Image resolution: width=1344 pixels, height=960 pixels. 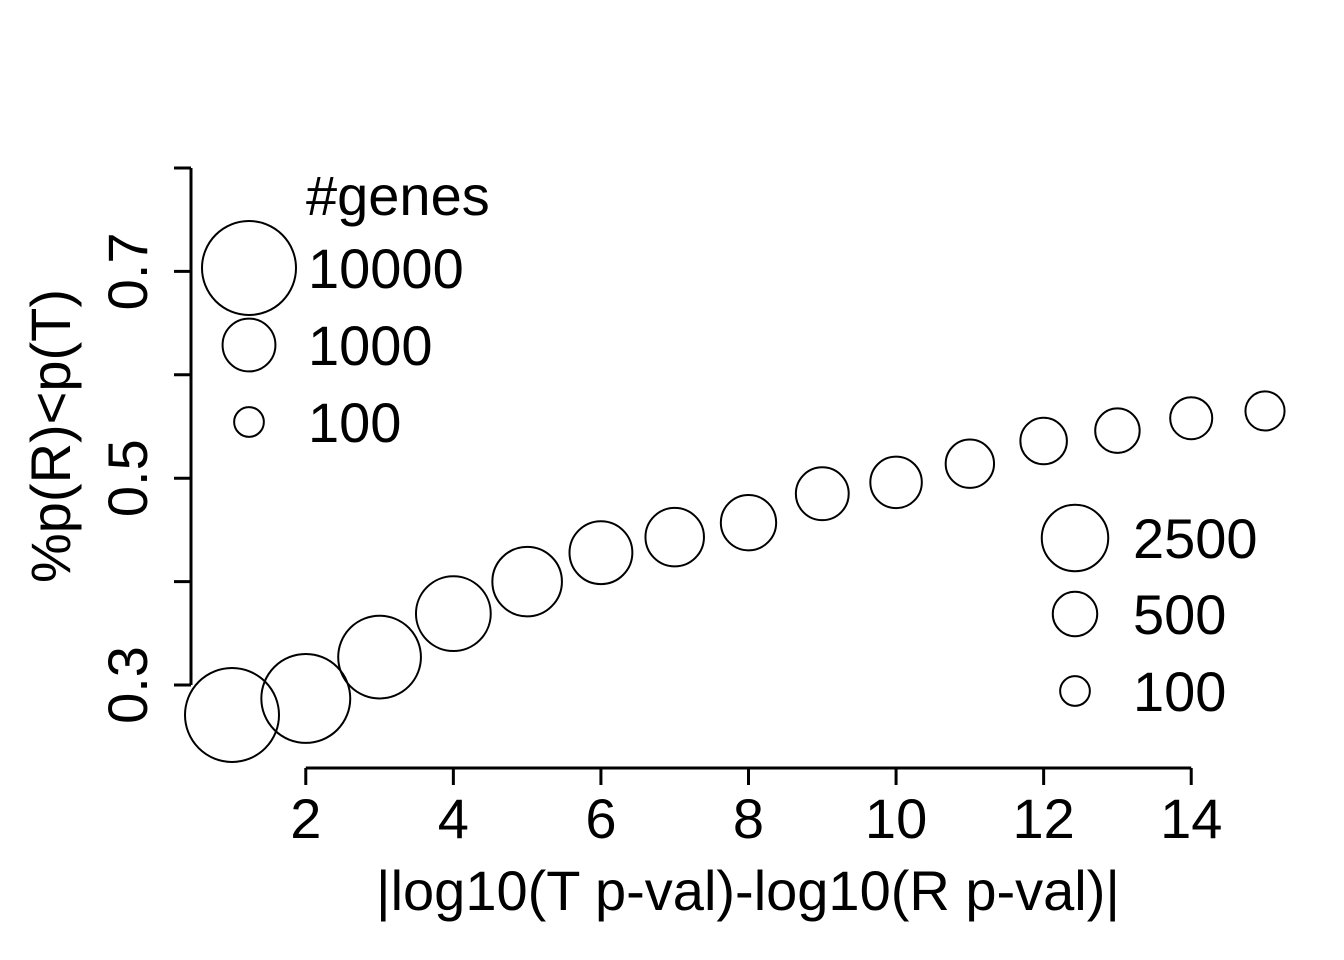 I want to click on x-tick-label: 6, so click(x=600, y=818).